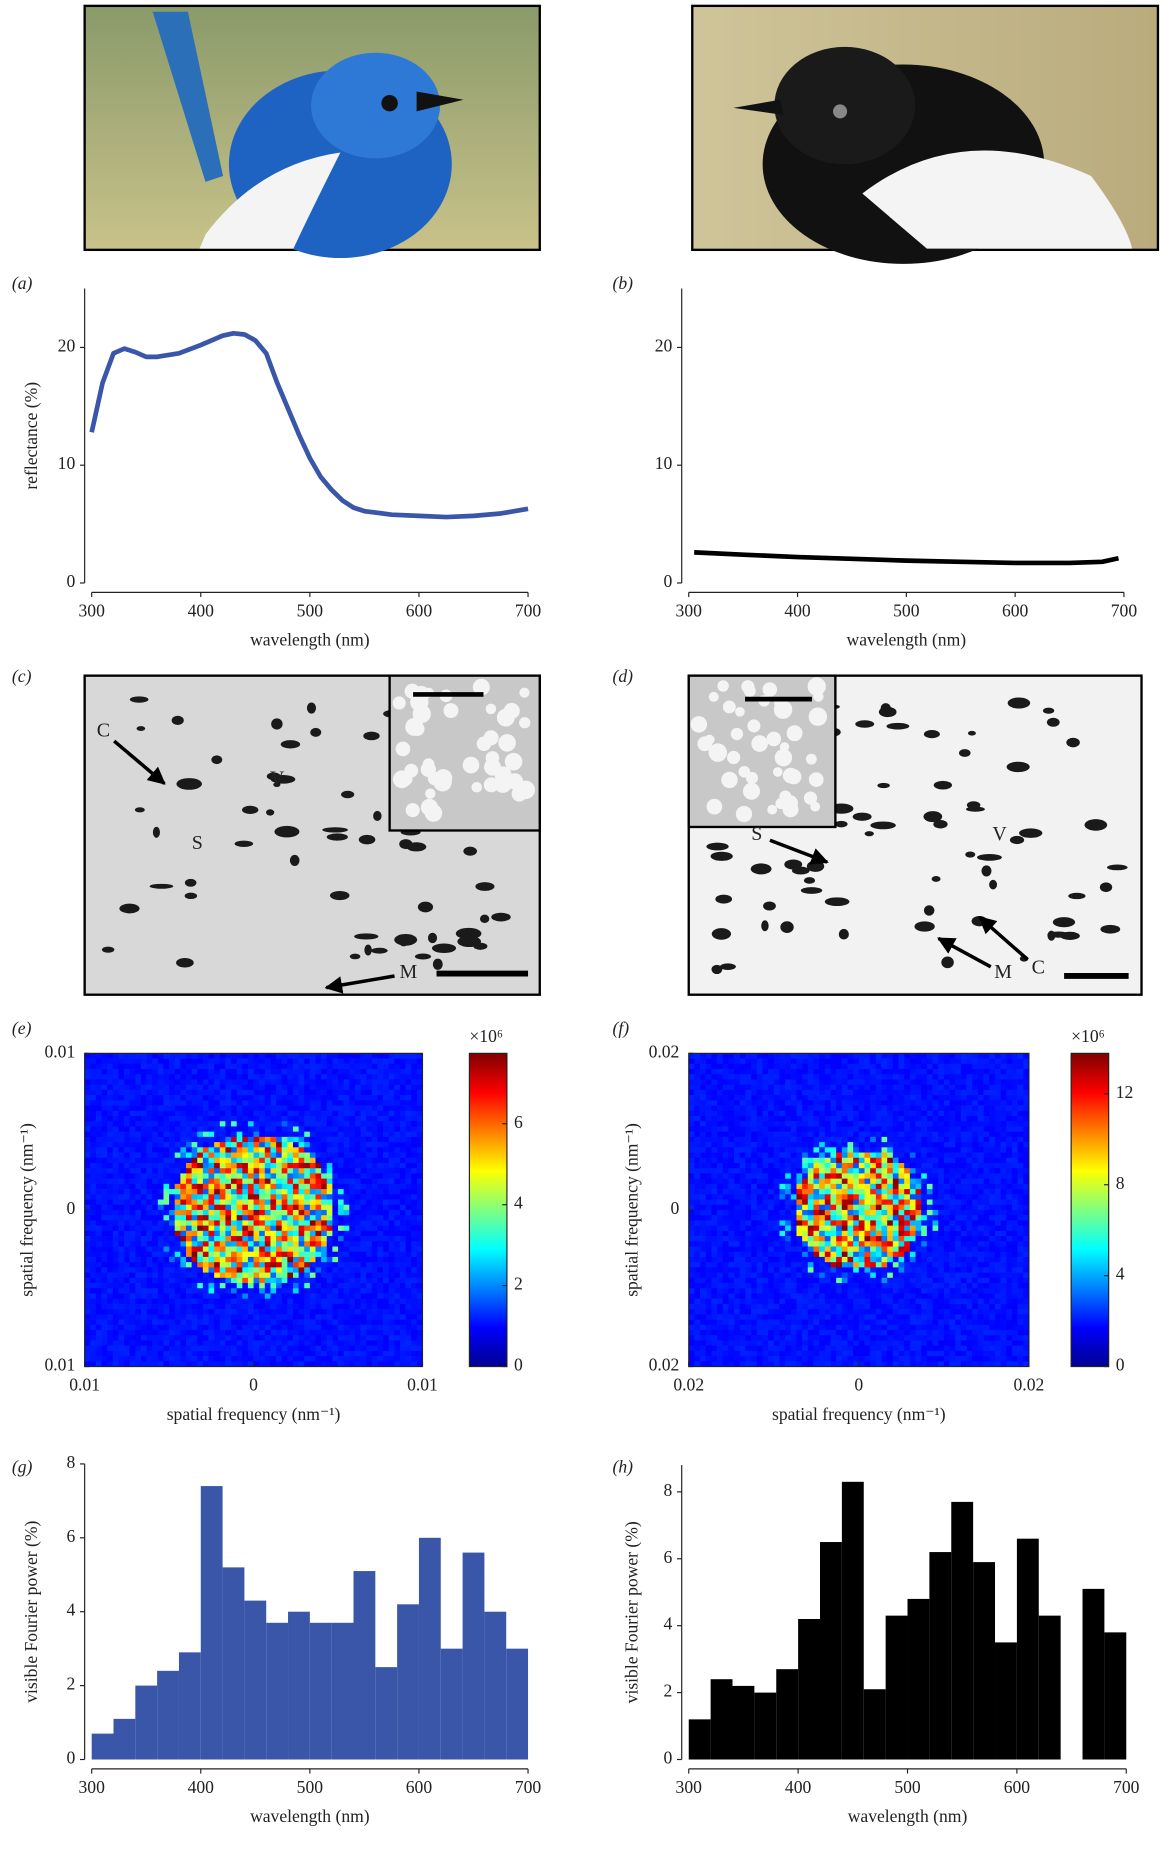 Image resolution: width=1164 pixels, height=1851 pixels. Describe the element at coordinates (717, 969) in the screenshot. I see `melanosome` at that location.